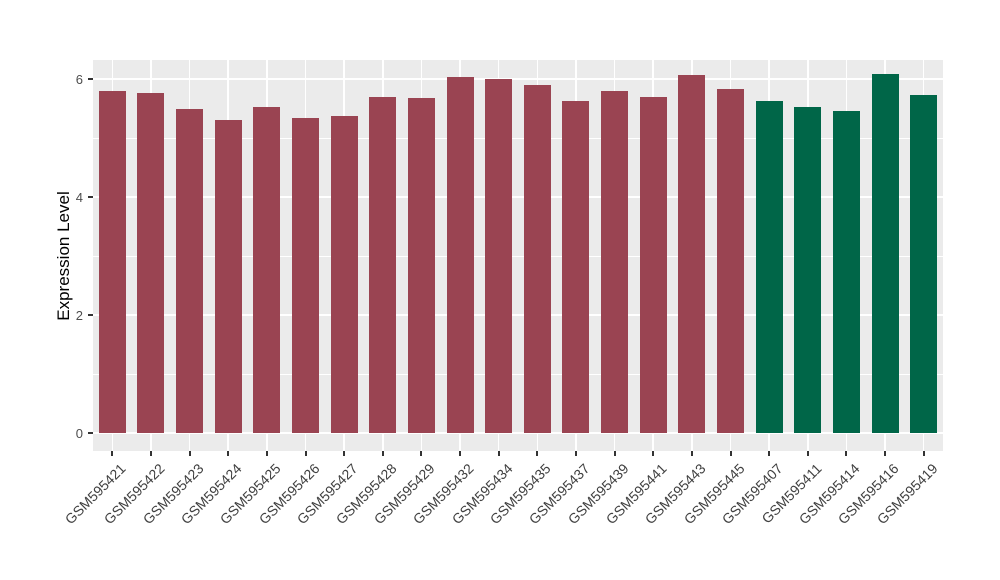 This screenshot has width=1000, height=580. I want to click on bar-GSM595445, so click(730, 261).